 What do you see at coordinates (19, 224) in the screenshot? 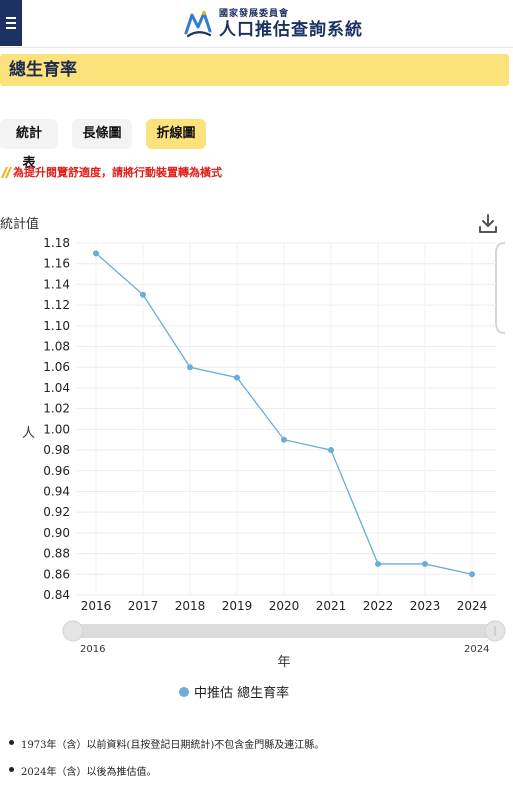
I see `y-axis-title: 統計值` at bounding box center [19, 224].